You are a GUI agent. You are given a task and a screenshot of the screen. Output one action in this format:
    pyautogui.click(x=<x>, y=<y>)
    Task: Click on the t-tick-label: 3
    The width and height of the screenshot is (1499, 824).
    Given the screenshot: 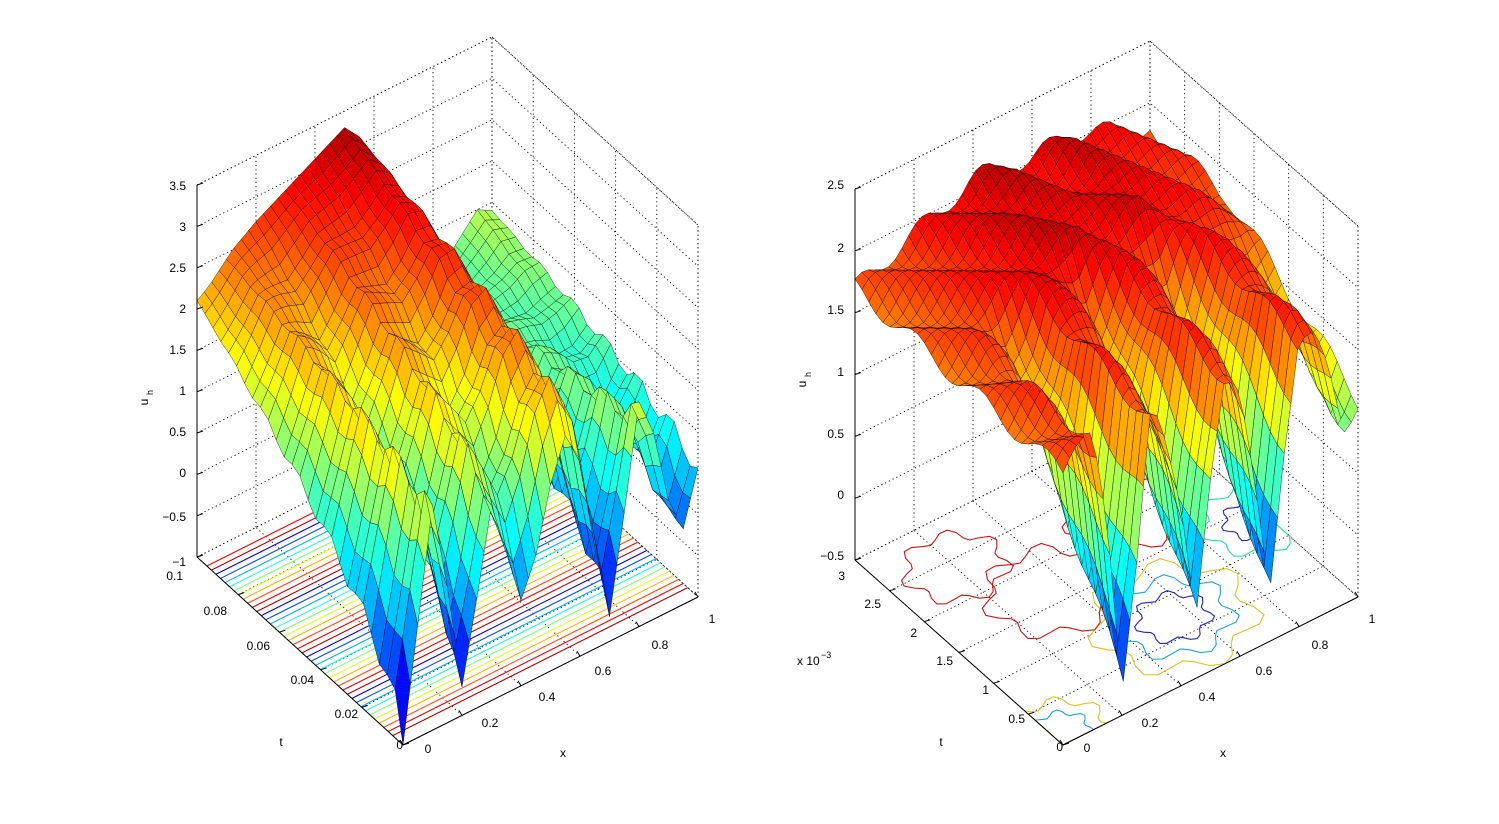 What is the action you would take?
    pyautogui.click(x=841, y=576)
    